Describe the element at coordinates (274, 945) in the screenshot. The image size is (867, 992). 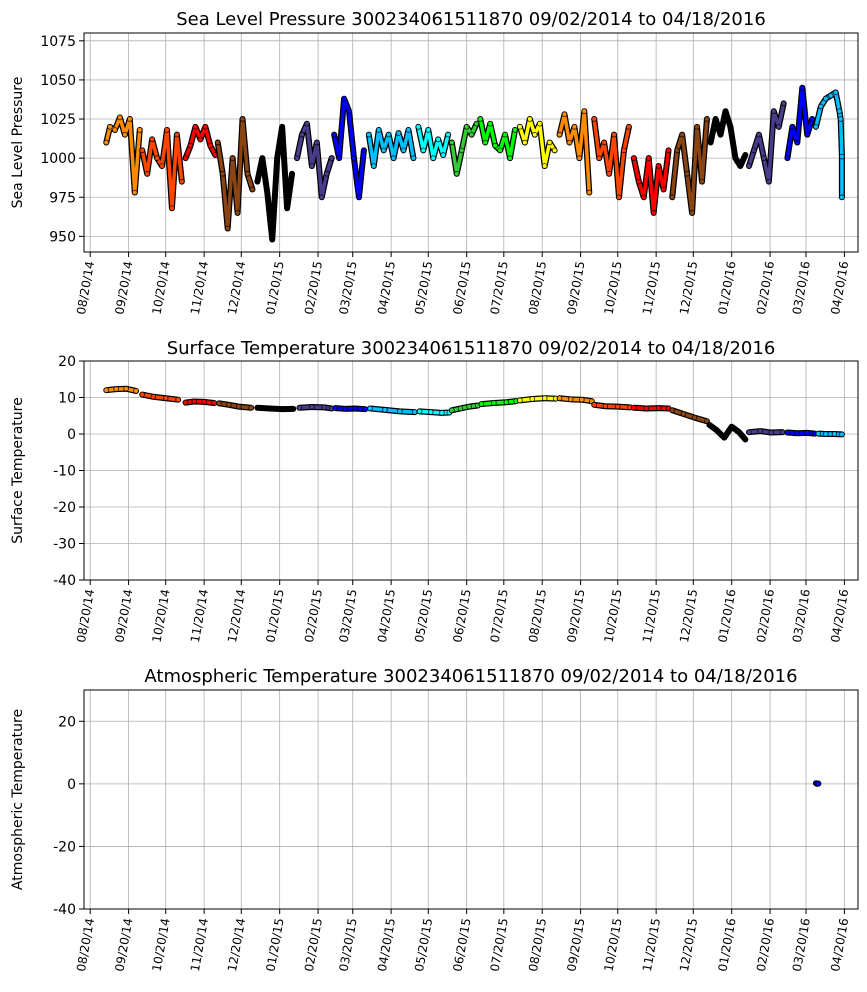
I see `atm-xtick-label-5: 01/20/15` at that location.